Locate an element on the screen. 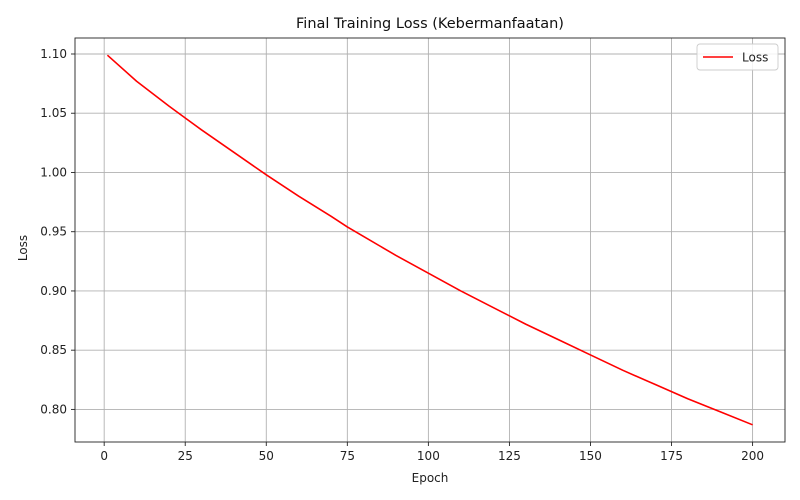 The width and height of the screenshot is (800, 500). x-tick-label: 0 is located at coordinates (104, 456).